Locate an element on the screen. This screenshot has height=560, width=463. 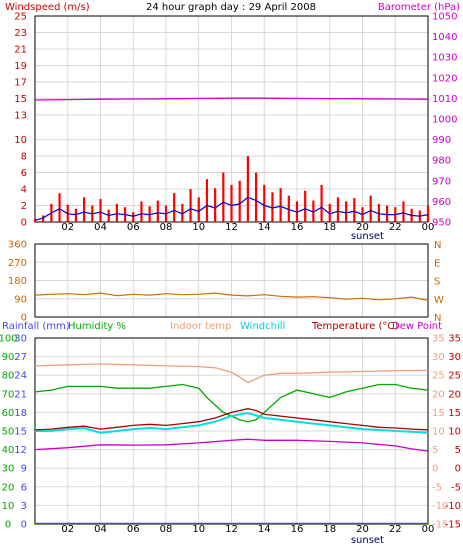
indoor-temp-tick-label: -5 is located at coordinates (437, 487).